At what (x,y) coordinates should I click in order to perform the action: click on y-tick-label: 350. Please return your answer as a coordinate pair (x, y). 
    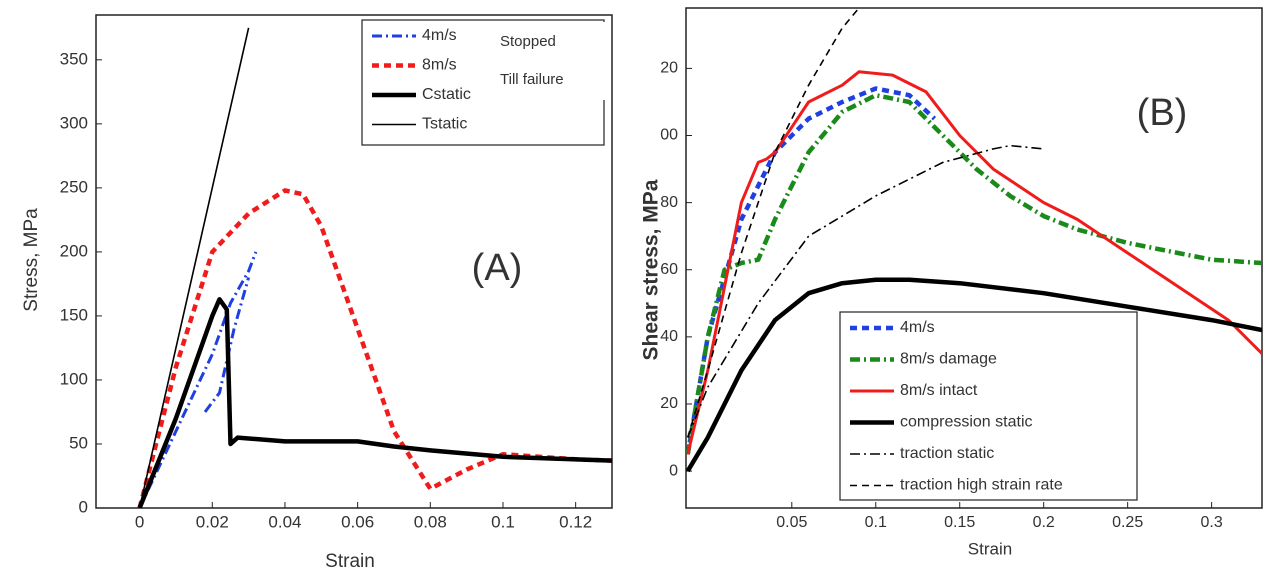
    Looking at the image, I should click on (74, 58).